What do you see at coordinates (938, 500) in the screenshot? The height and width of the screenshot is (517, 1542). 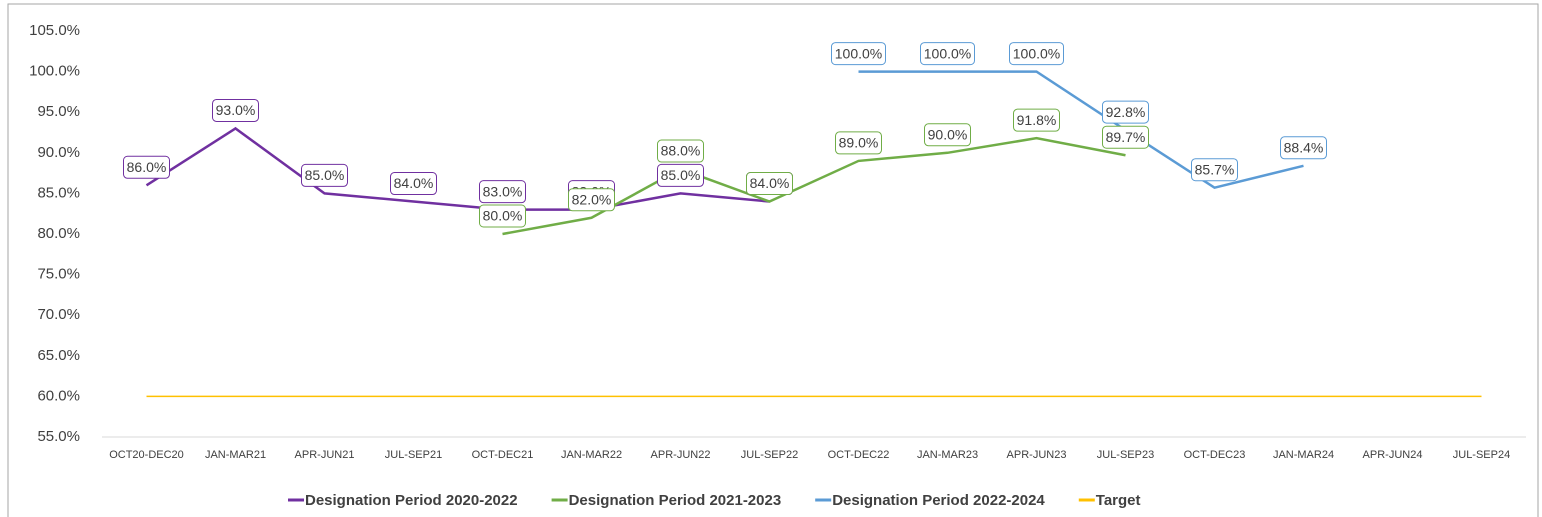 I see `legend-label: Designation Period 2022-2024` at bounding box center [938, 500].